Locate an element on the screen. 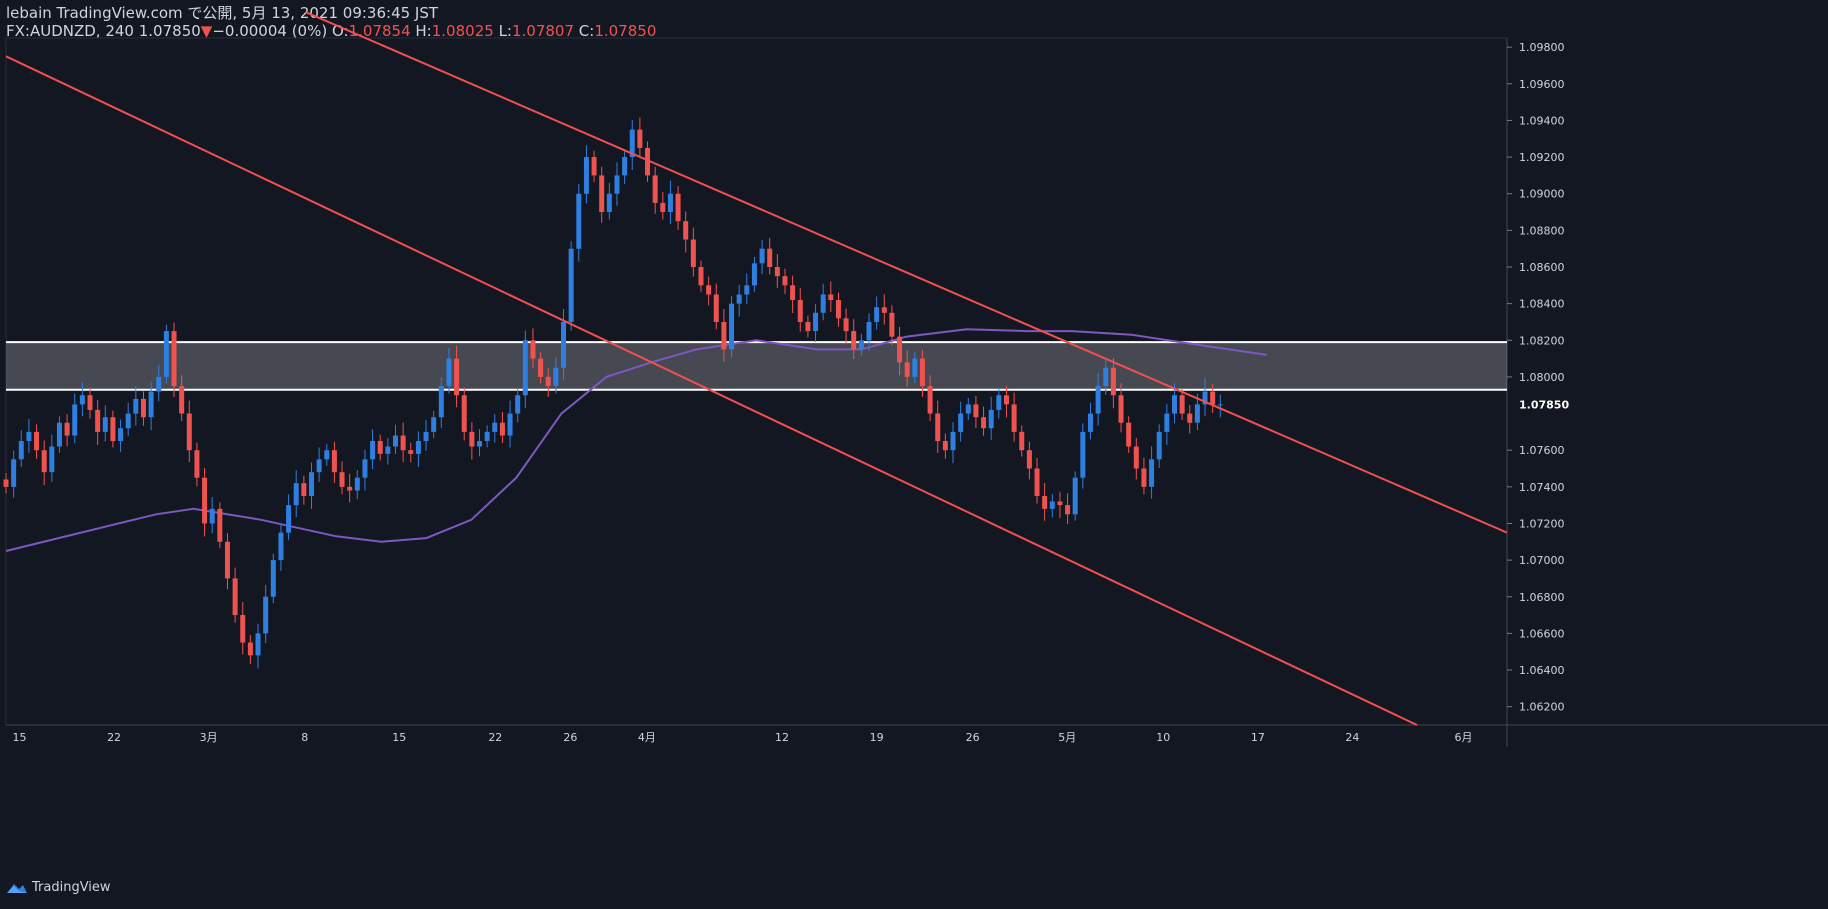 Image resolution: width=1828 pixels, height=909 pixels. time-tick-label: 24 is located at coordinates (1352, 737).